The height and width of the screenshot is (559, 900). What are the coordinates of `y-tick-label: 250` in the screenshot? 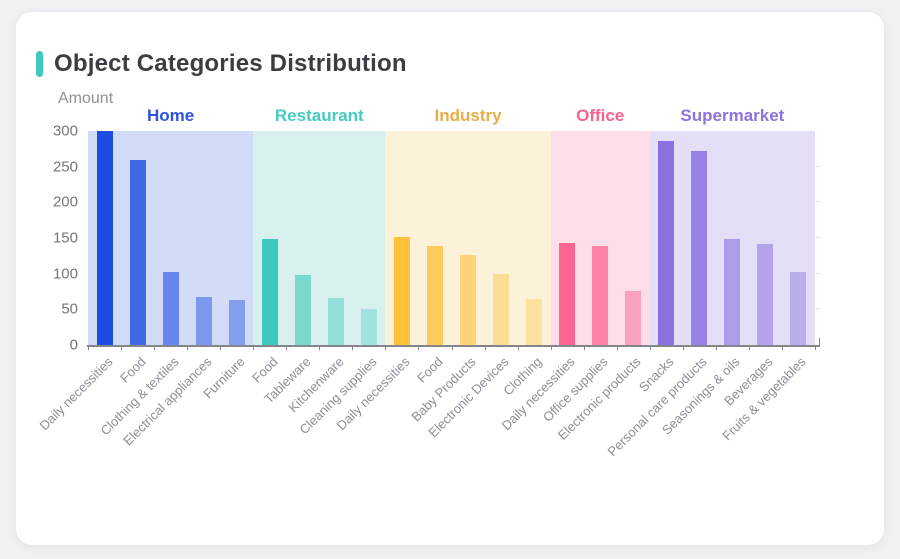 It's located at (65, 167).